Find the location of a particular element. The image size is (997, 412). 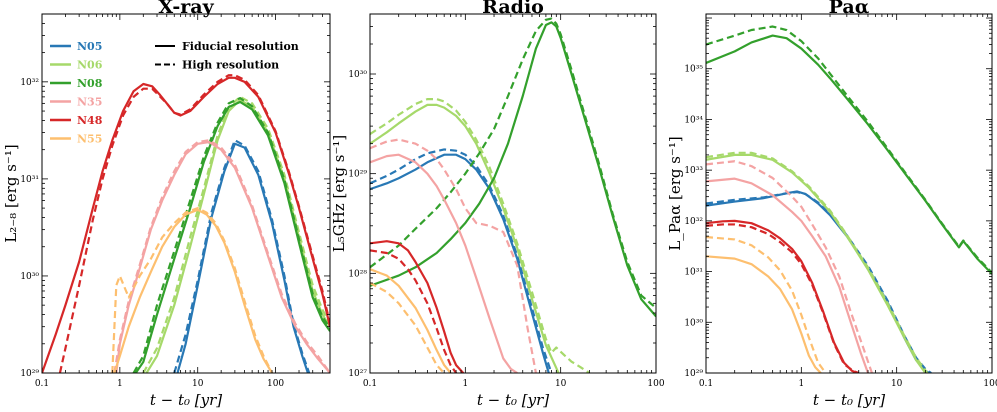

radio-ytick-label: 10²⁹ is located at coordinates (357, 175).